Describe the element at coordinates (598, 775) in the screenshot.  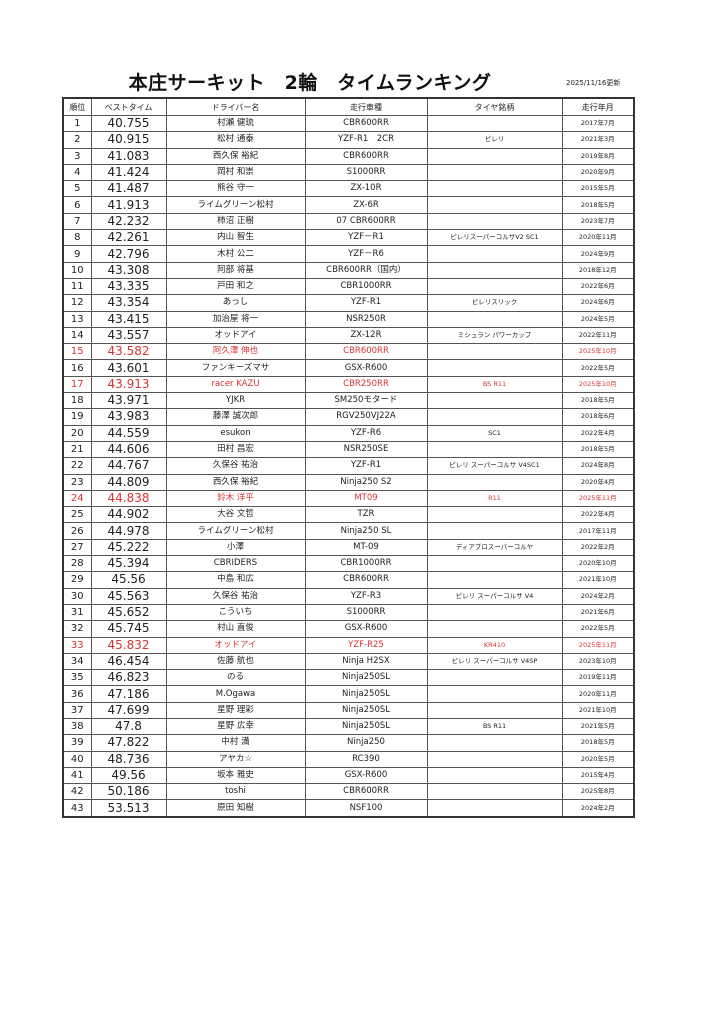
I see `cell-date: 2015年4月` at that location.